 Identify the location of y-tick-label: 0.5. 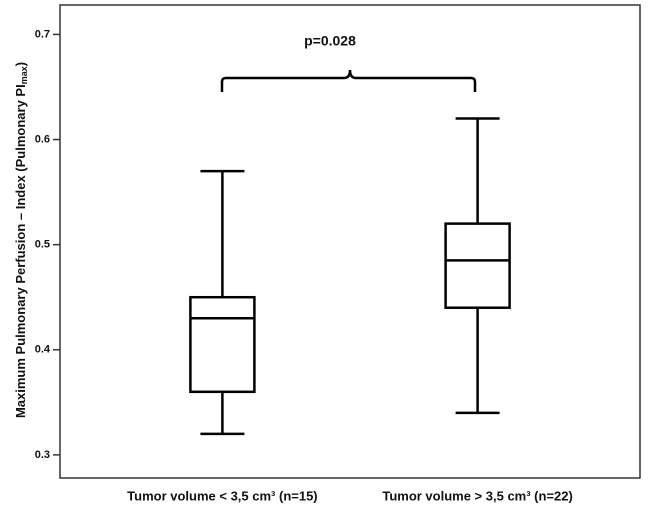
(42, 245).